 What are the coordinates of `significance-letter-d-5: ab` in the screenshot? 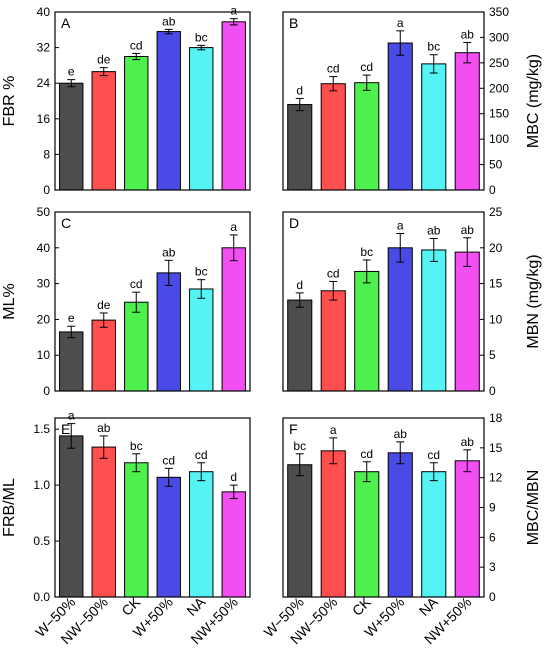 It's located at (468, 230).